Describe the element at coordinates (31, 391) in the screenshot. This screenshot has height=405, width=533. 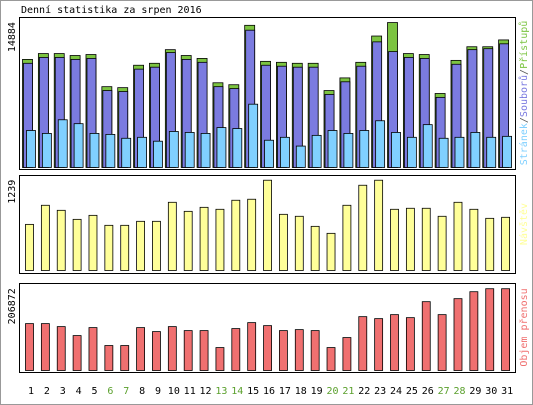
I see `x-tick-label: 1` at that location.